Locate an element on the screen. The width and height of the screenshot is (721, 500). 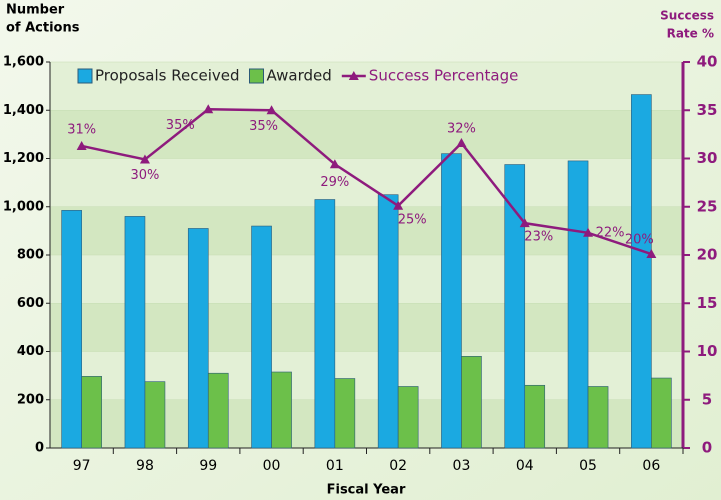
x-tick-label: 05 is located at coordinates (588, 466).